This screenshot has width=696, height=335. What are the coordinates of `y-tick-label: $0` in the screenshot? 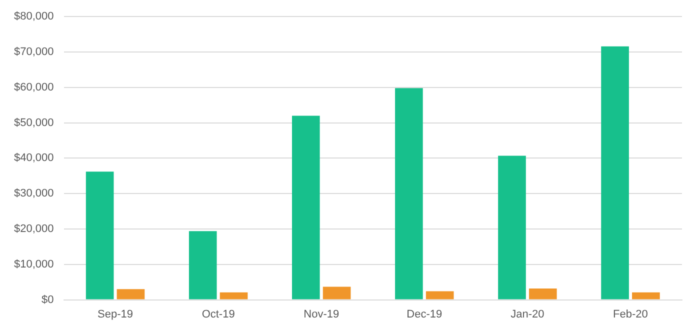 It's located at (48, 300).